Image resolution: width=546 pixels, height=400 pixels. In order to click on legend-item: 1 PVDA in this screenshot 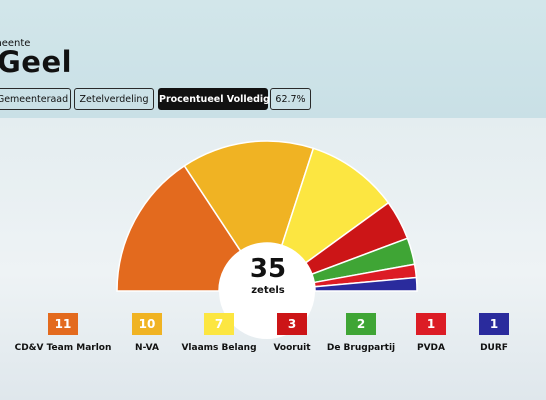, I will do `click(431, 333)`.